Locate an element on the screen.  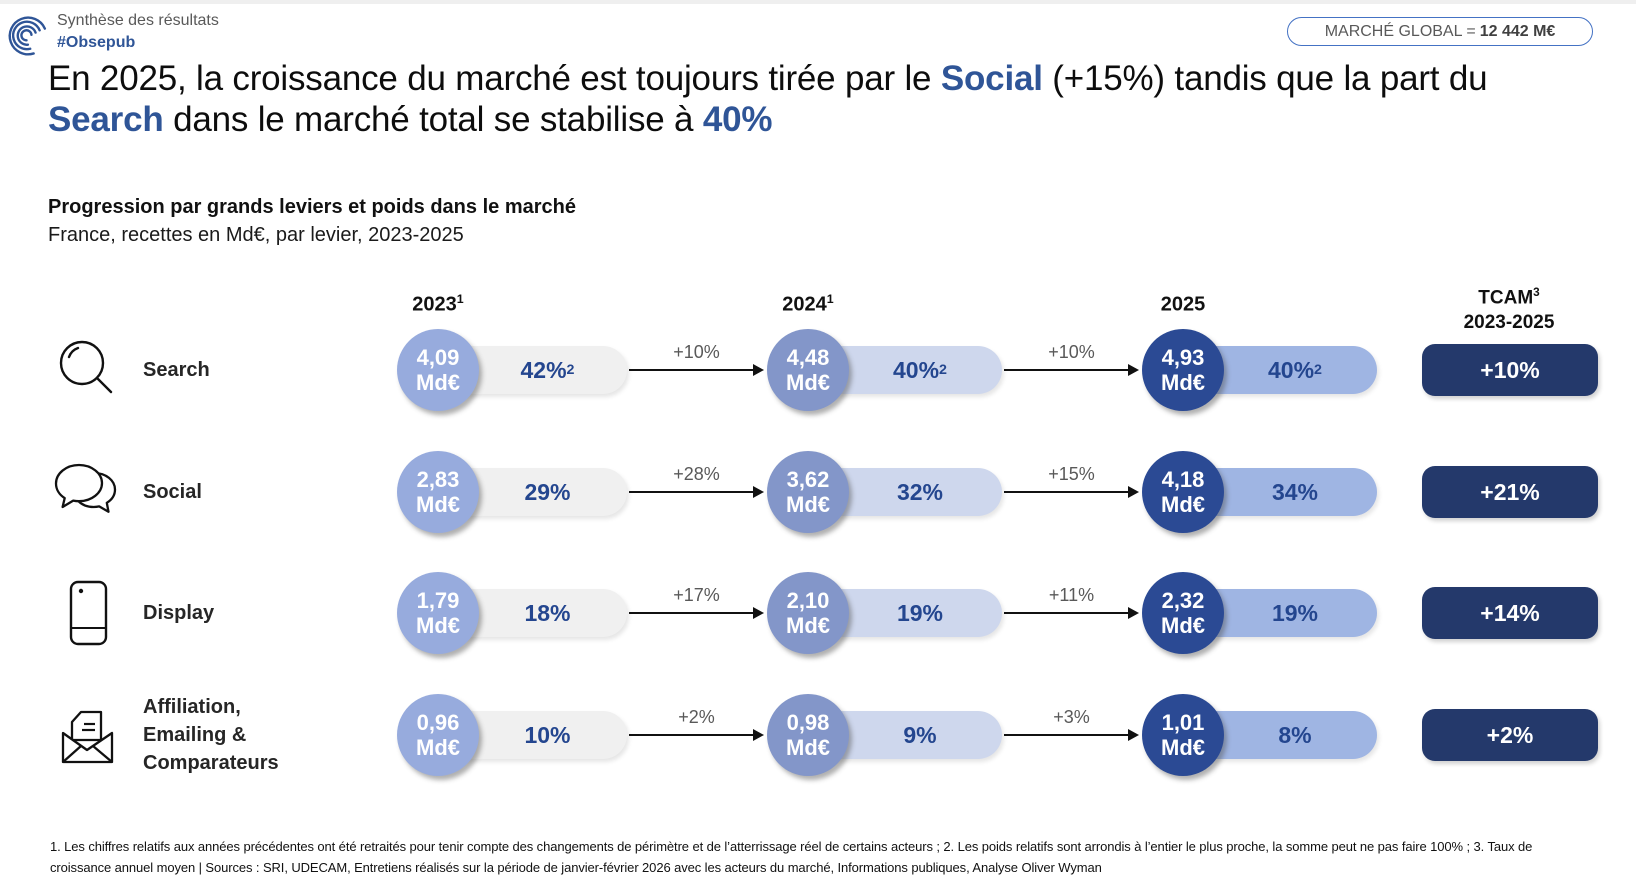
column-header-2025: 2025 is located at coordinates (1183, 304).